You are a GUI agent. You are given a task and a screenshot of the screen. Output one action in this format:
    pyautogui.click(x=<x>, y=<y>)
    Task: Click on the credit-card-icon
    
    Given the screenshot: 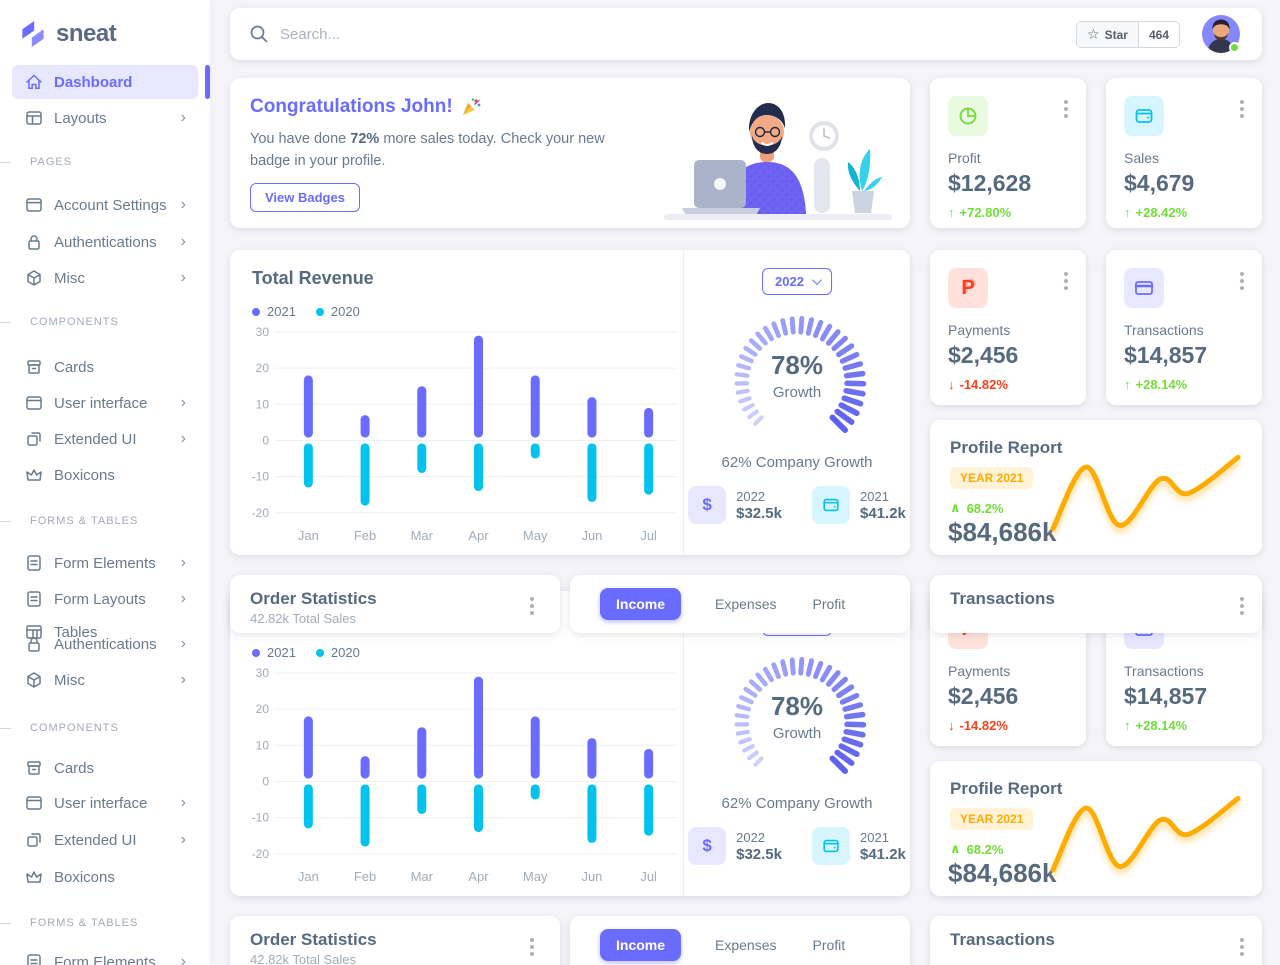 What is the action you would take?
    pyautogui.click(x=1144, y=288)
    